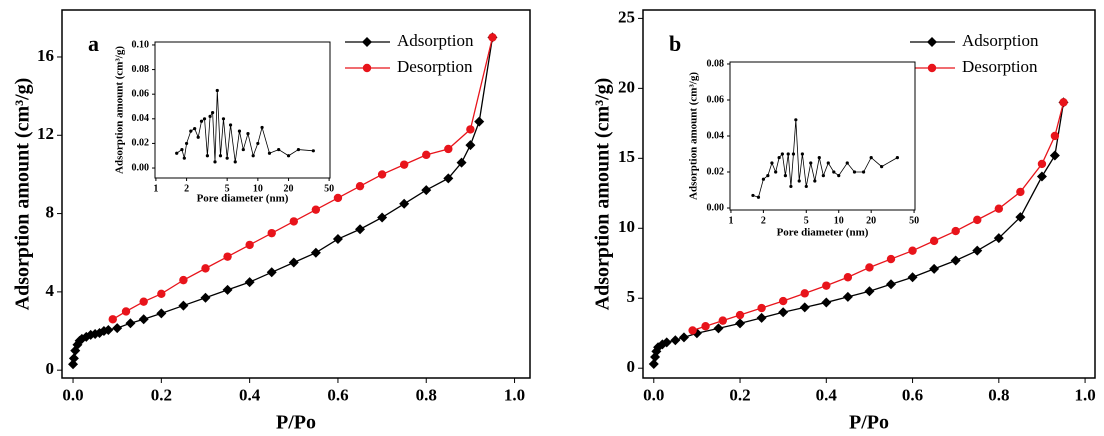 The height and width of the screenshot is (436, 1104). Describe the element at coordinates (839, 220) in the screenshot. I see `x-tick-label: 10` at that location.